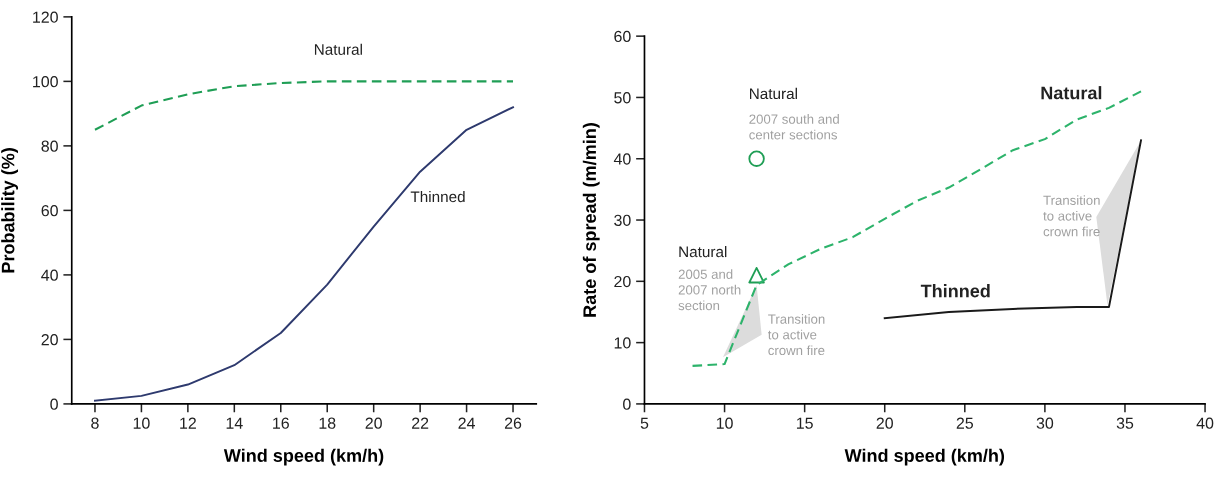 The width and height of the screenshot is (1216, 482). Describe the element at coordinates (622, 220) in the screenshot. I see `y-tick-label: 30` at that location.